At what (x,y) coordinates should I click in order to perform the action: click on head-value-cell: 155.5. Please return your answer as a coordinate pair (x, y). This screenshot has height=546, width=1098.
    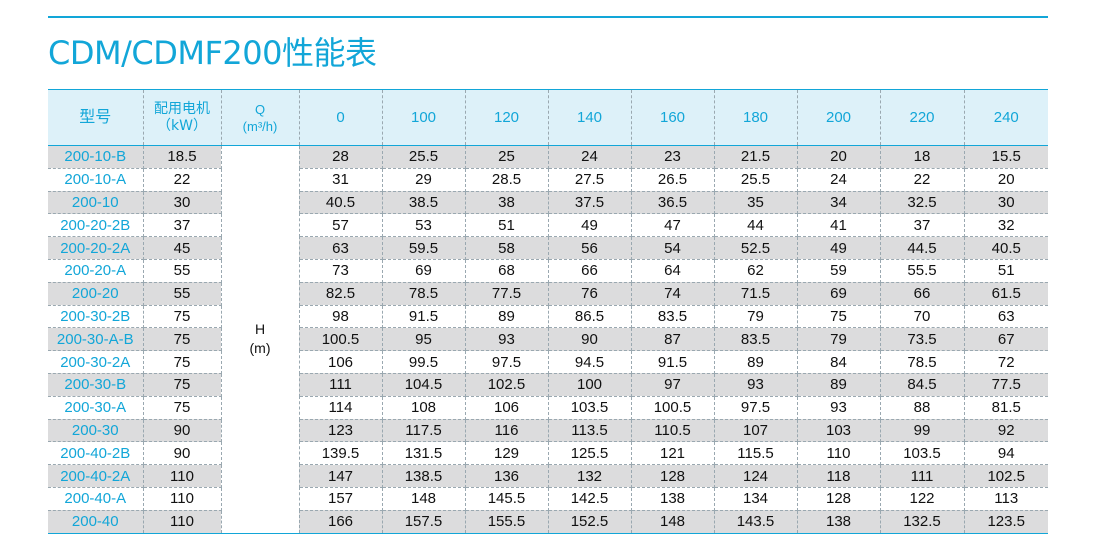
    Looking at the image, I should click on (507, 522).